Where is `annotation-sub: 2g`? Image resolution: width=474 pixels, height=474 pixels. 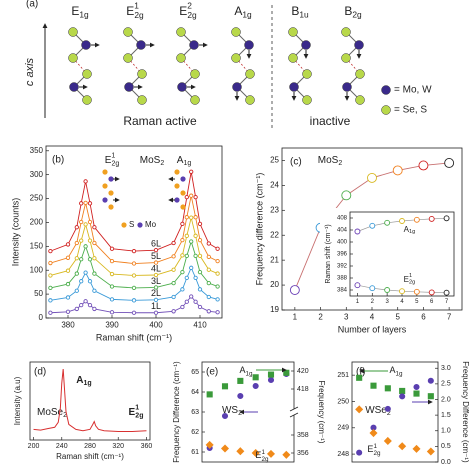 annotation-sub: 2g is located at coordinates (115, 163).